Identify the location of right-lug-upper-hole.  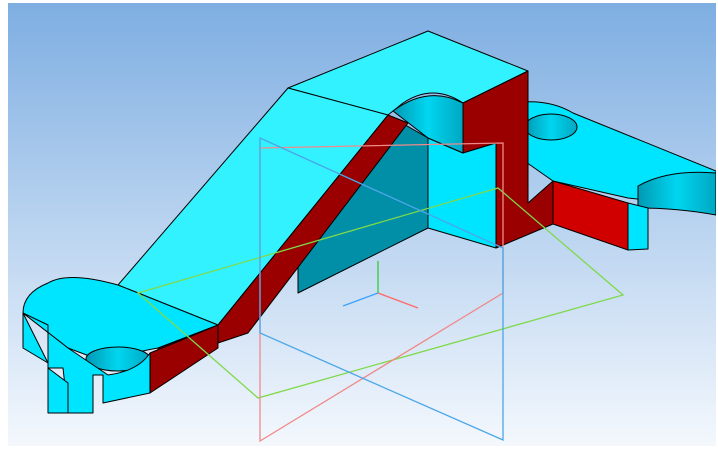
(551, 127).